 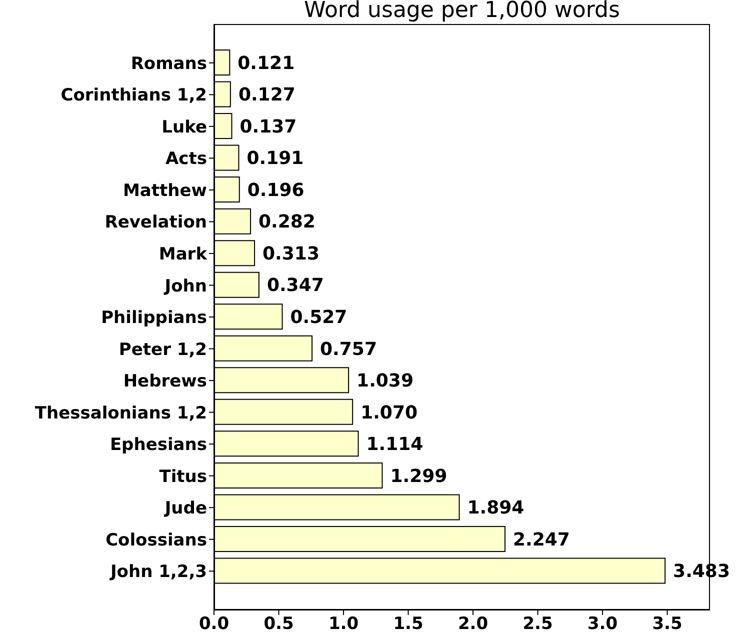 What do you see at coordinates (473, 624) in the screenshot?
I see `x-tick-label: 2.0` at bounding box center [473, 624].